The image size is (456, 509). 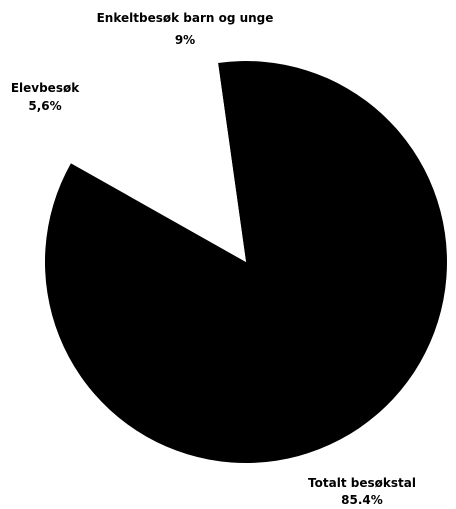 I want to click on label-totalt-name: Totalt besøkstal, so click(x=362, y=483).